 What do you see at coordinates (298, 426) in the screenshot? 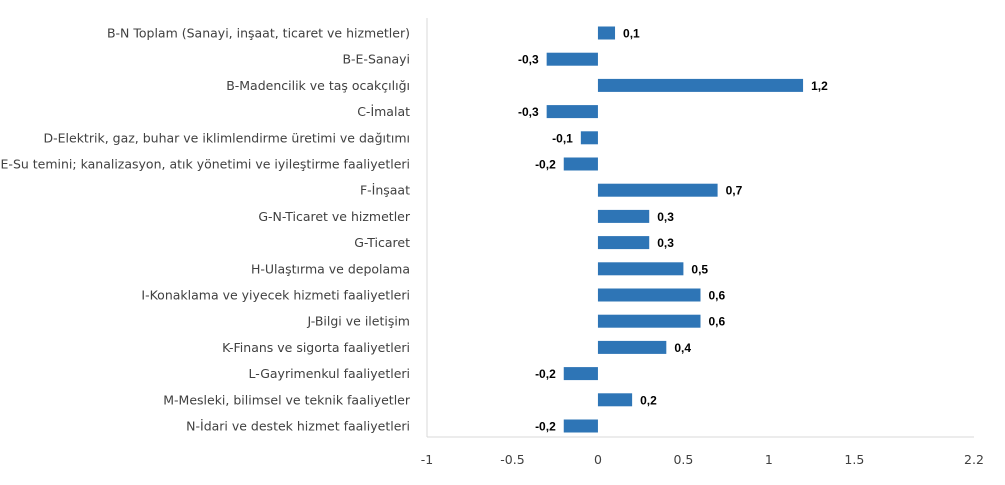
I see `category-label: N-İdari ve destek hizmet faaliyetleri` at bounding box center [298, 426].